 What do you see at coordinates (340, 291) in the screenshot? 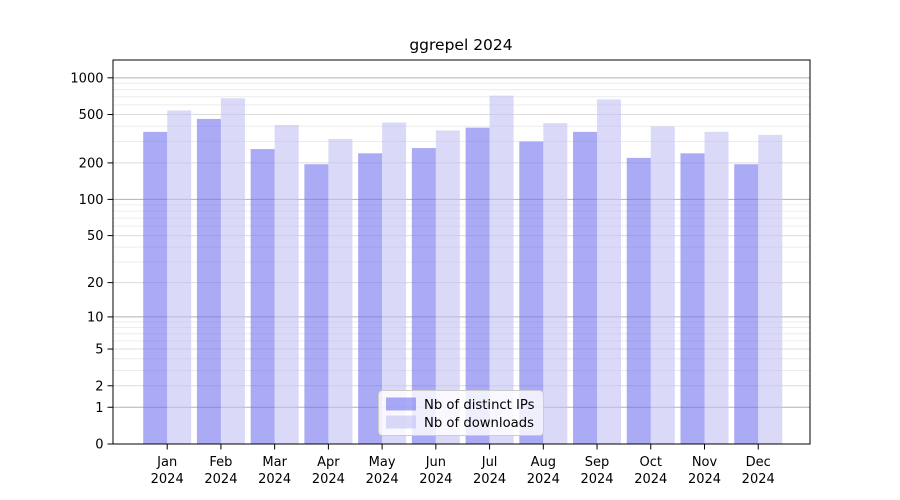
I see `bar-downloads-apr` at bounding box center [340, 291].